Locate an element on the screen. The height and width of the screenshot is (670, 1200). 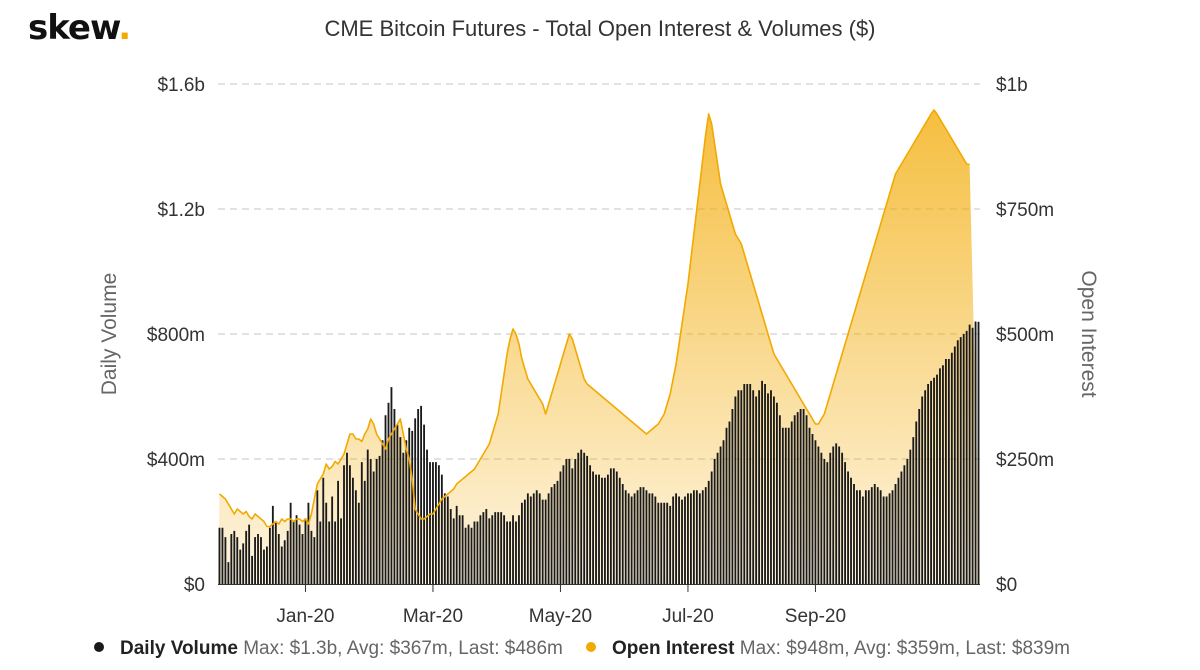
x-tick-label: May-20 is located at coordinates (560, 616).